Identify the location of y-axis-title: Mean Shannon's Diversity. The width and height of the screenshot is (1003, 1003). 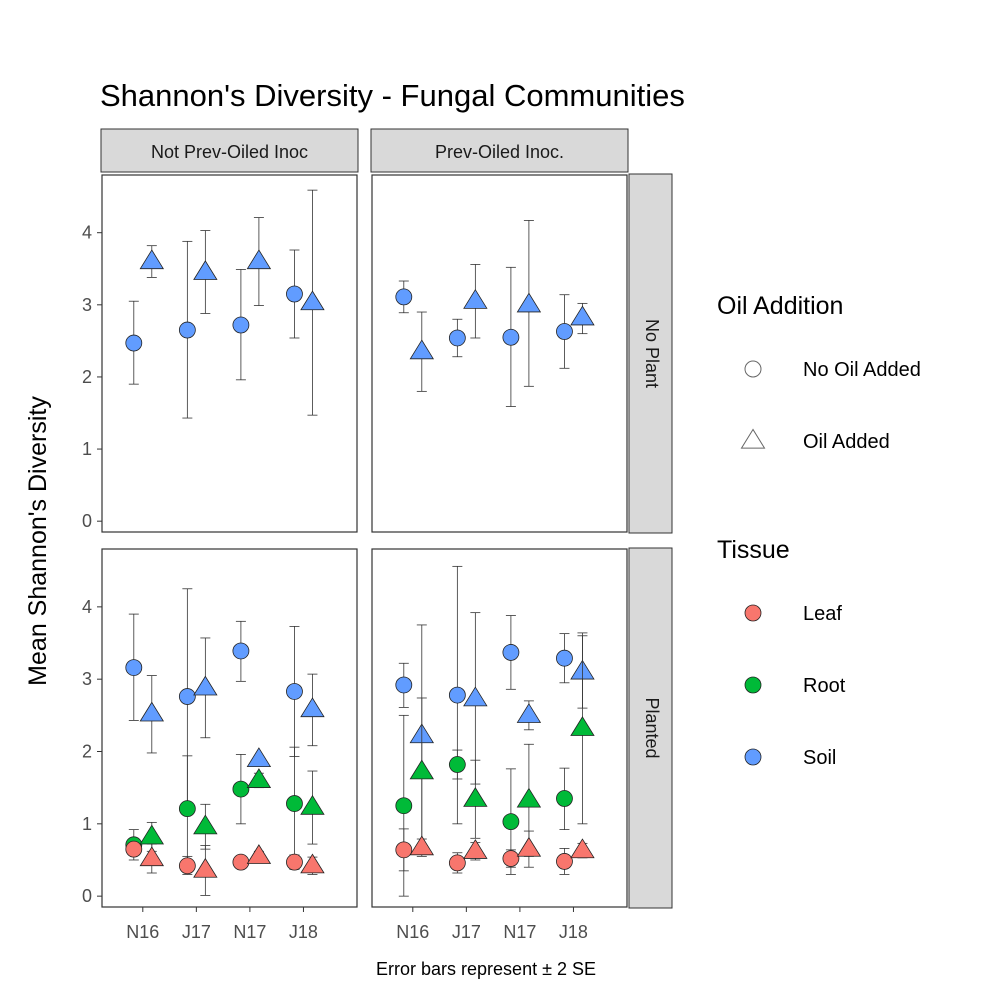
(38, 541).